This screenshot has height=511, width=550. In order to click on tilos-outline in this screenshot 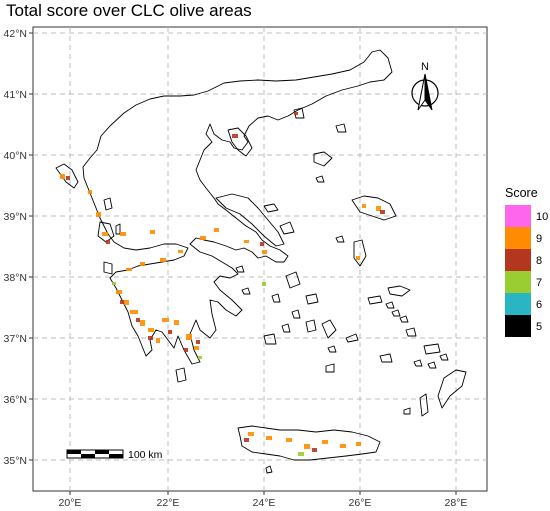, I will do `click(432, 365)`.